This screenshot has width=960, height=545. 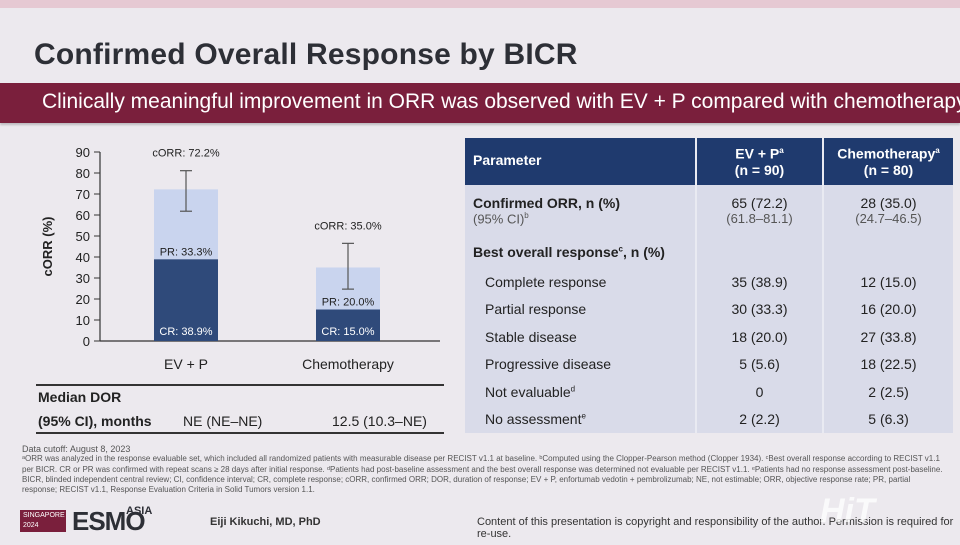 What do you see at coordinates (887, 392) in the screenshot?
I see `row-chemo: 2 (2.5)` at bounding box center [887, 392].